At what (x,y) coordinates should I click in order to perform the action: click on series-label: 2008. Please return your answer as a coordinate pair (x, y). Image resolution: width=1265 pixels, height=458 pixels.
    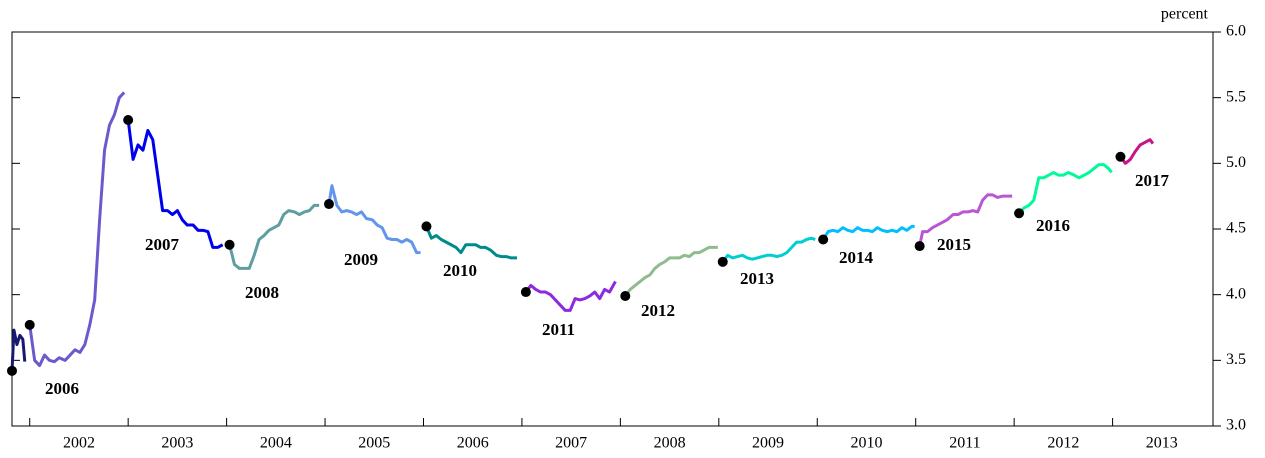
    Looking at the image, I should click on (262, 292).